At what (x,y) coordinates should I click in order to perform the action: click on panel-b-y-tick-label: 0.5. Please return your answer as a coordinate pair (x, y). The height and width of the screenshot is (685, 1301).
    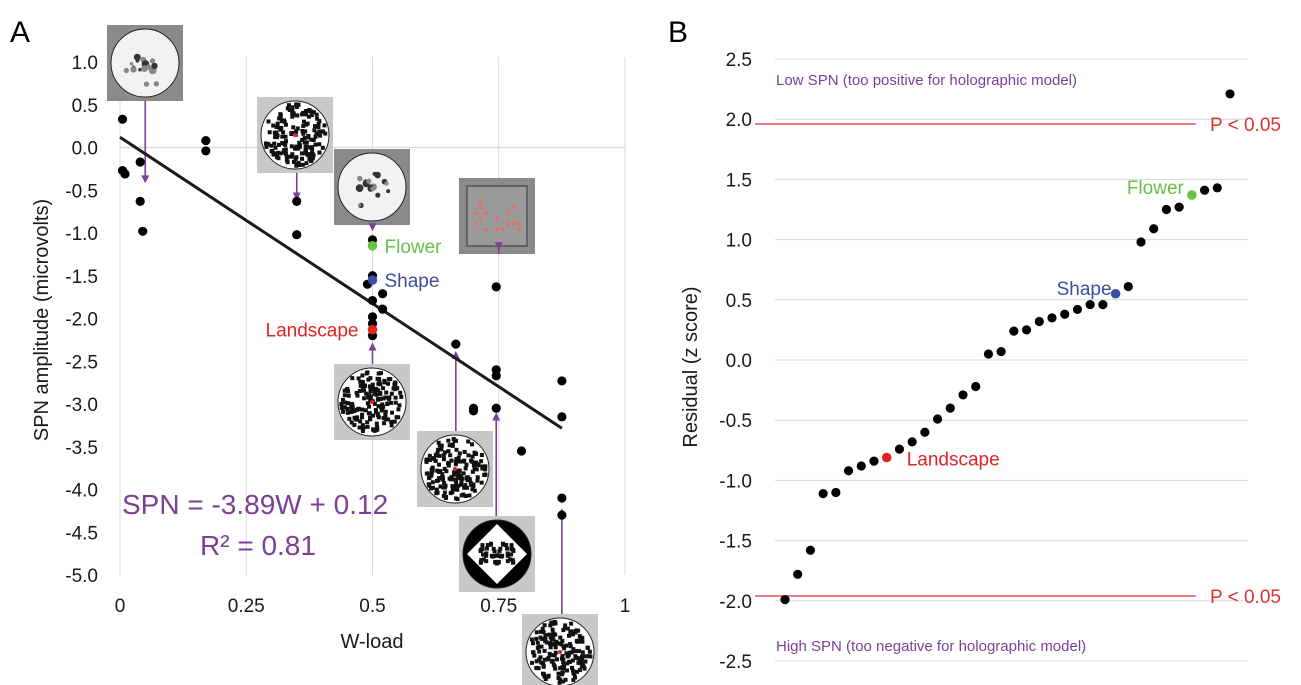
    Looking at the image, I should click on (739, 301).